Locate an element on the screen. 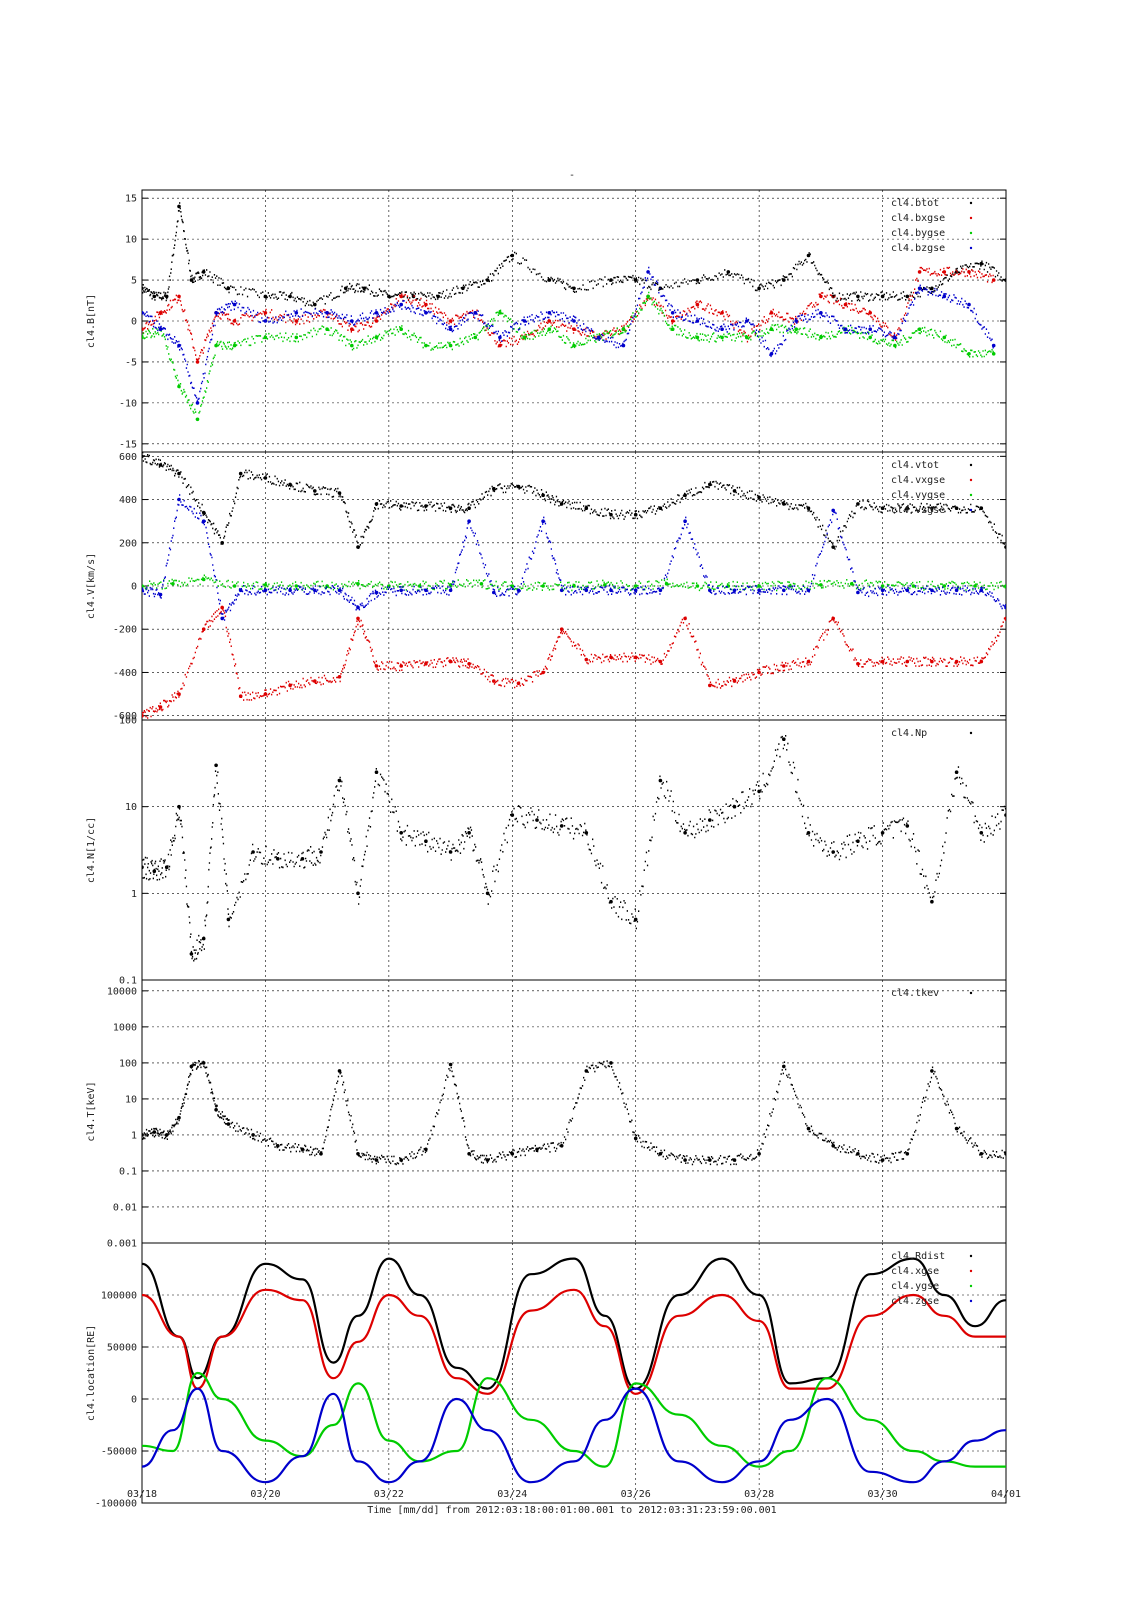 Image resolution: width=1131 pixels, height=1604 pixels. y-axis-label: cl4.T[keV] is located at coordinates (91, 1111).